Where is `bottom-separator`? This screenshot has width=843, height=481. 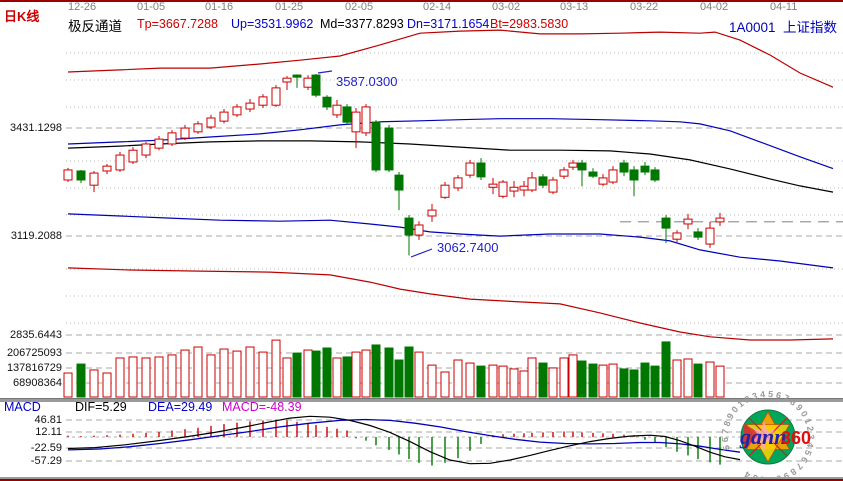
bottom-separator is located at coordinates (421, 477).